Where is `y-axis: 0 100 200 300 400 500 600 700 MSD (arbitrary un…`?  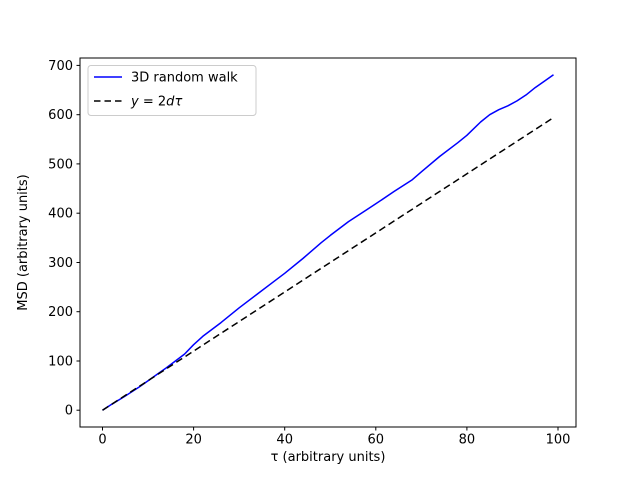
y-axis: 0 100 200 300 400 500 600 700 MSD (arbitrary un… is located at coordinates (48, 239).